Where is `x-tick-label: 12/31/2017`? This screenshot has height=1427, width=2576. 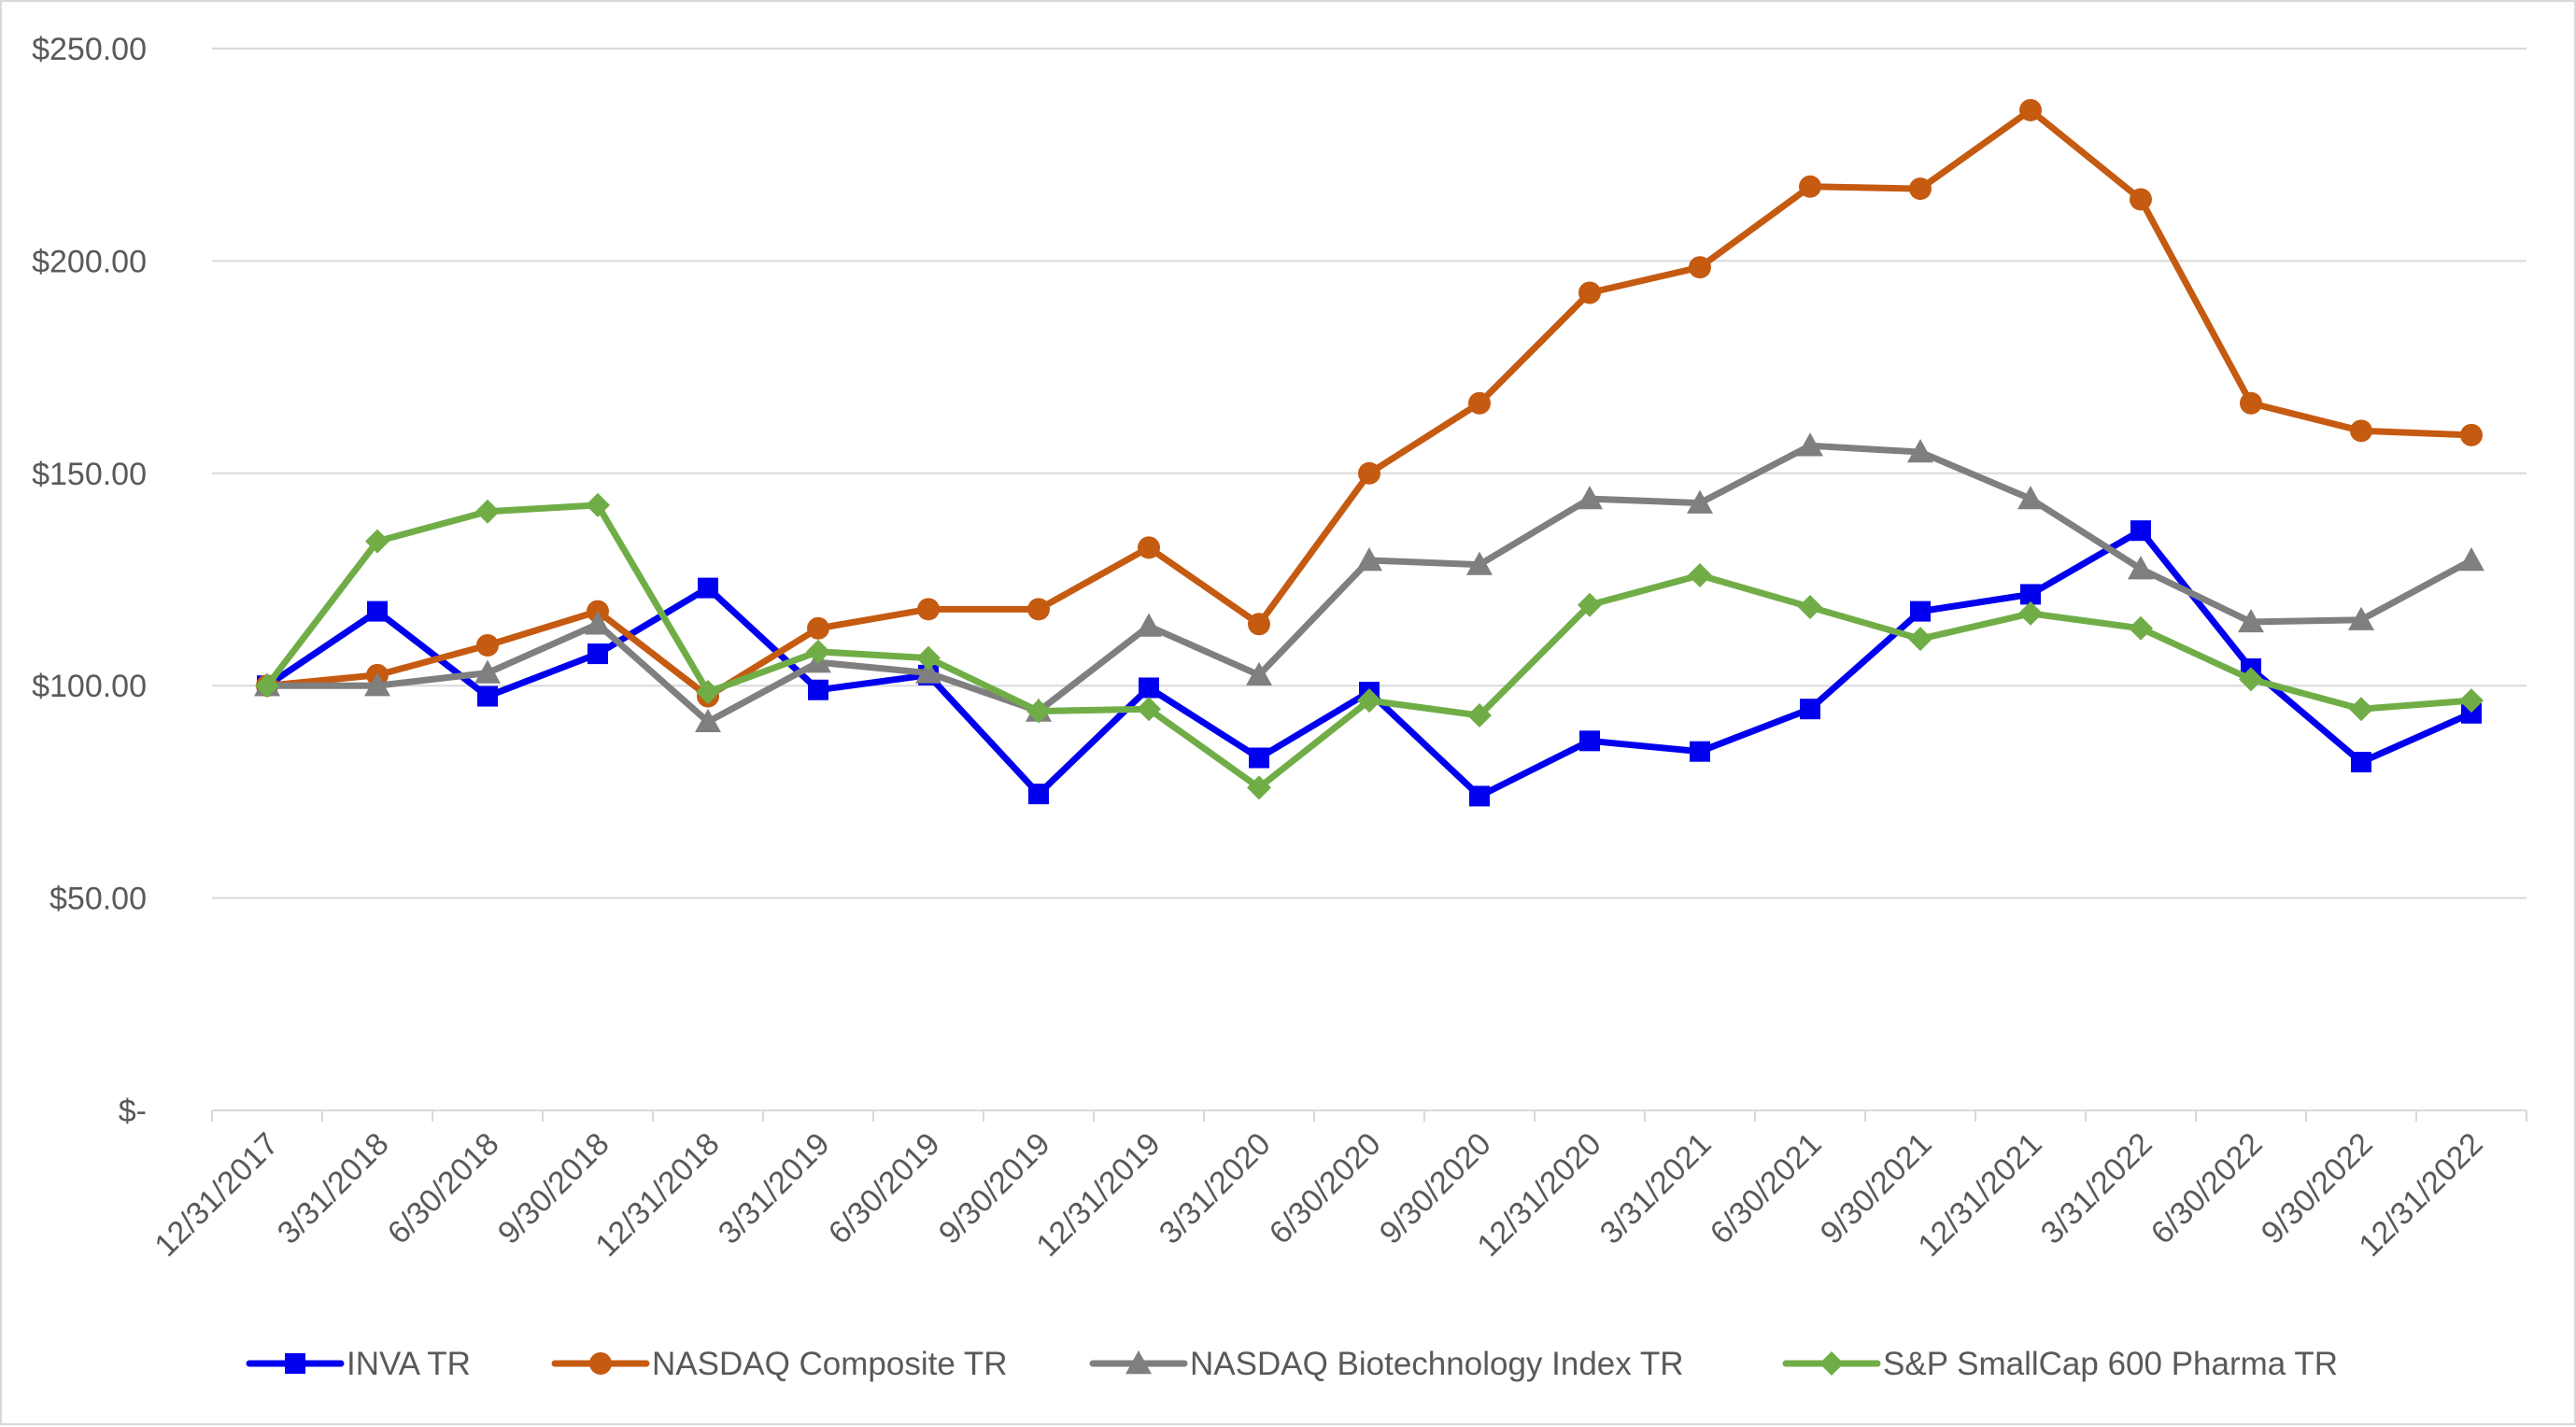
x-tick-label: 12/31/2017 is located at coordinates (216, 1195).